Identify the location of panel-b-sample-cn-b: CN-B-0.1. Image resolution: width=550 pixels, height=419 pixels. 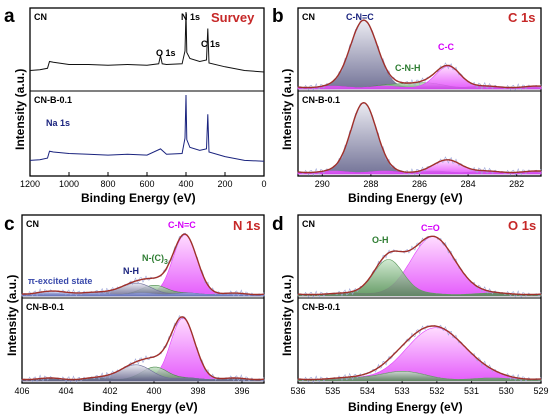
(321, 100).